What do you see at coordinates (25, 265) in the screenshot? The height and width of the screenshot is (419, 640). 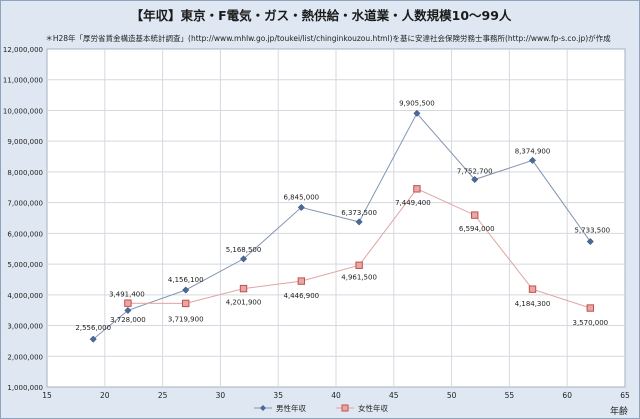 I see `y-tick-label: 5,000,000` at bounding box center [25, 265].